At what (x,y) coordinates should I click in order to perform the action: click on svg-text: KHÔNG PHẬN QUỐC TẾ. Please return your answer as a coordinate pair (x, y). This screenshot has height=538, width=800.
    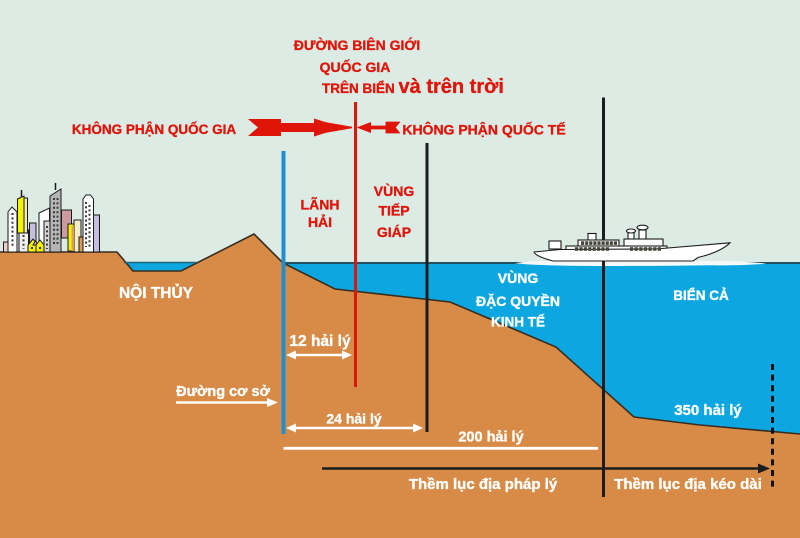
    Looking at the image, I should click on (483, 129).